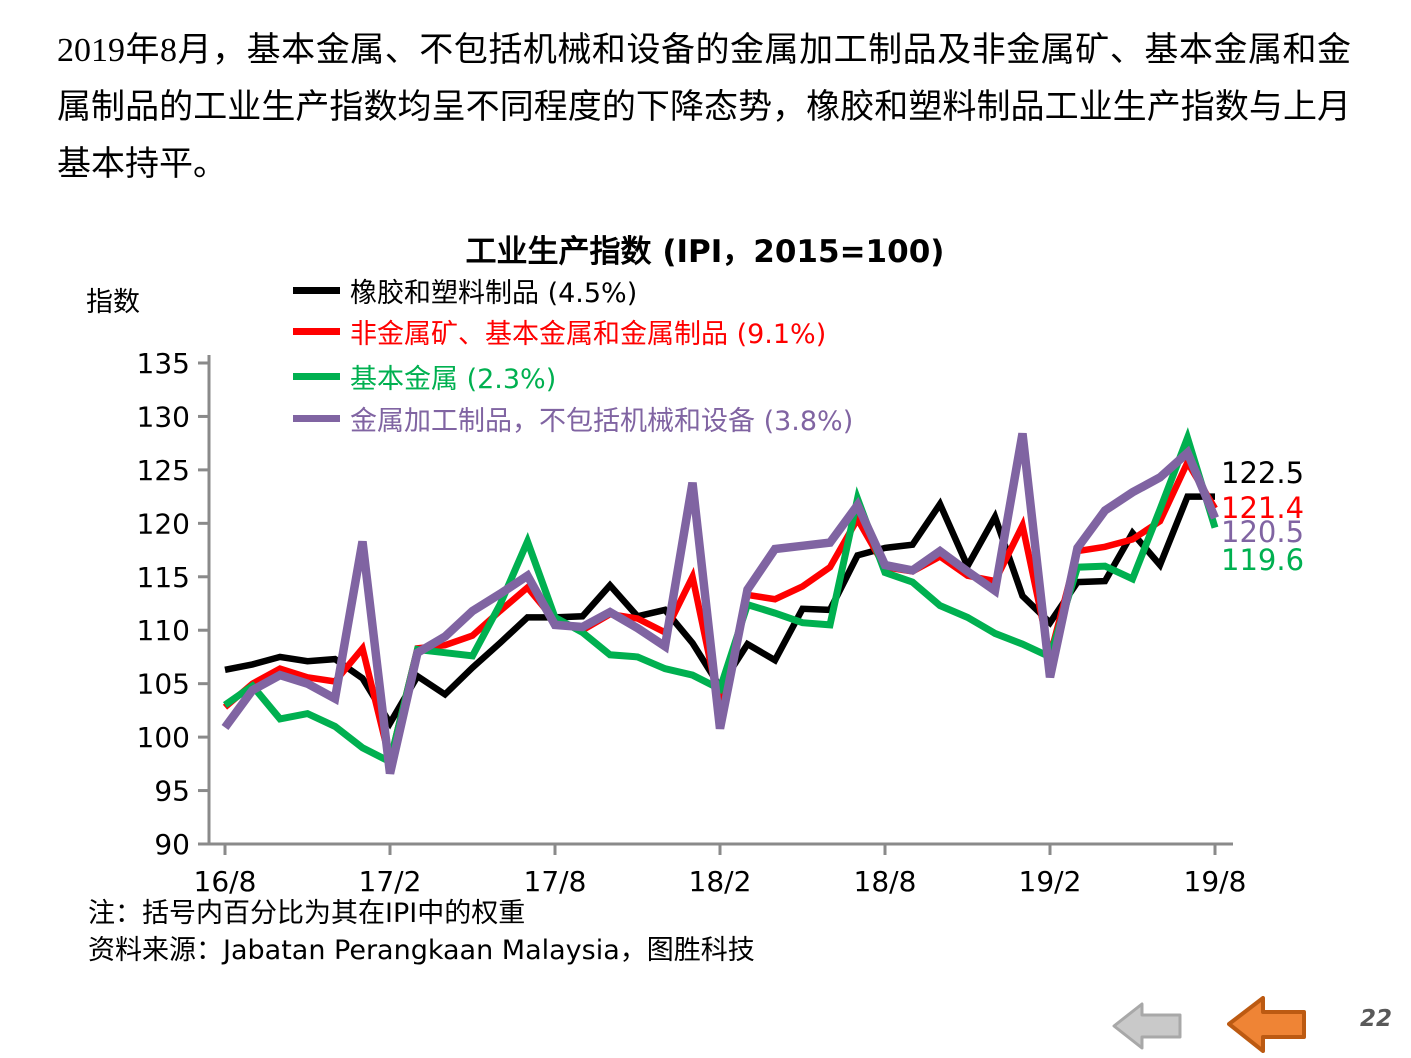  Describe the element at coordinates (390, 881) in the screenshot. I see `svg-text: 17/2` at that location.